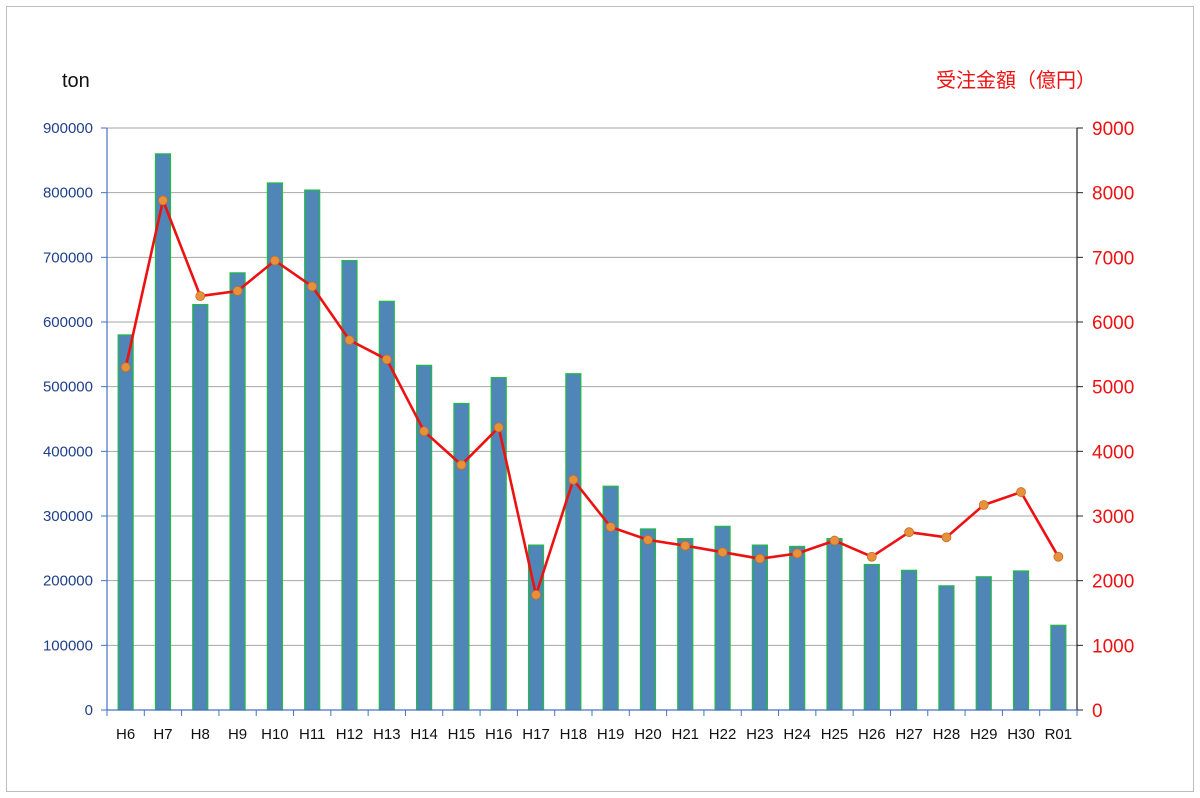 The height and width of the screenshot is (798, 1200). I want to click on right-tick-label: 0, so click(1097, 711).